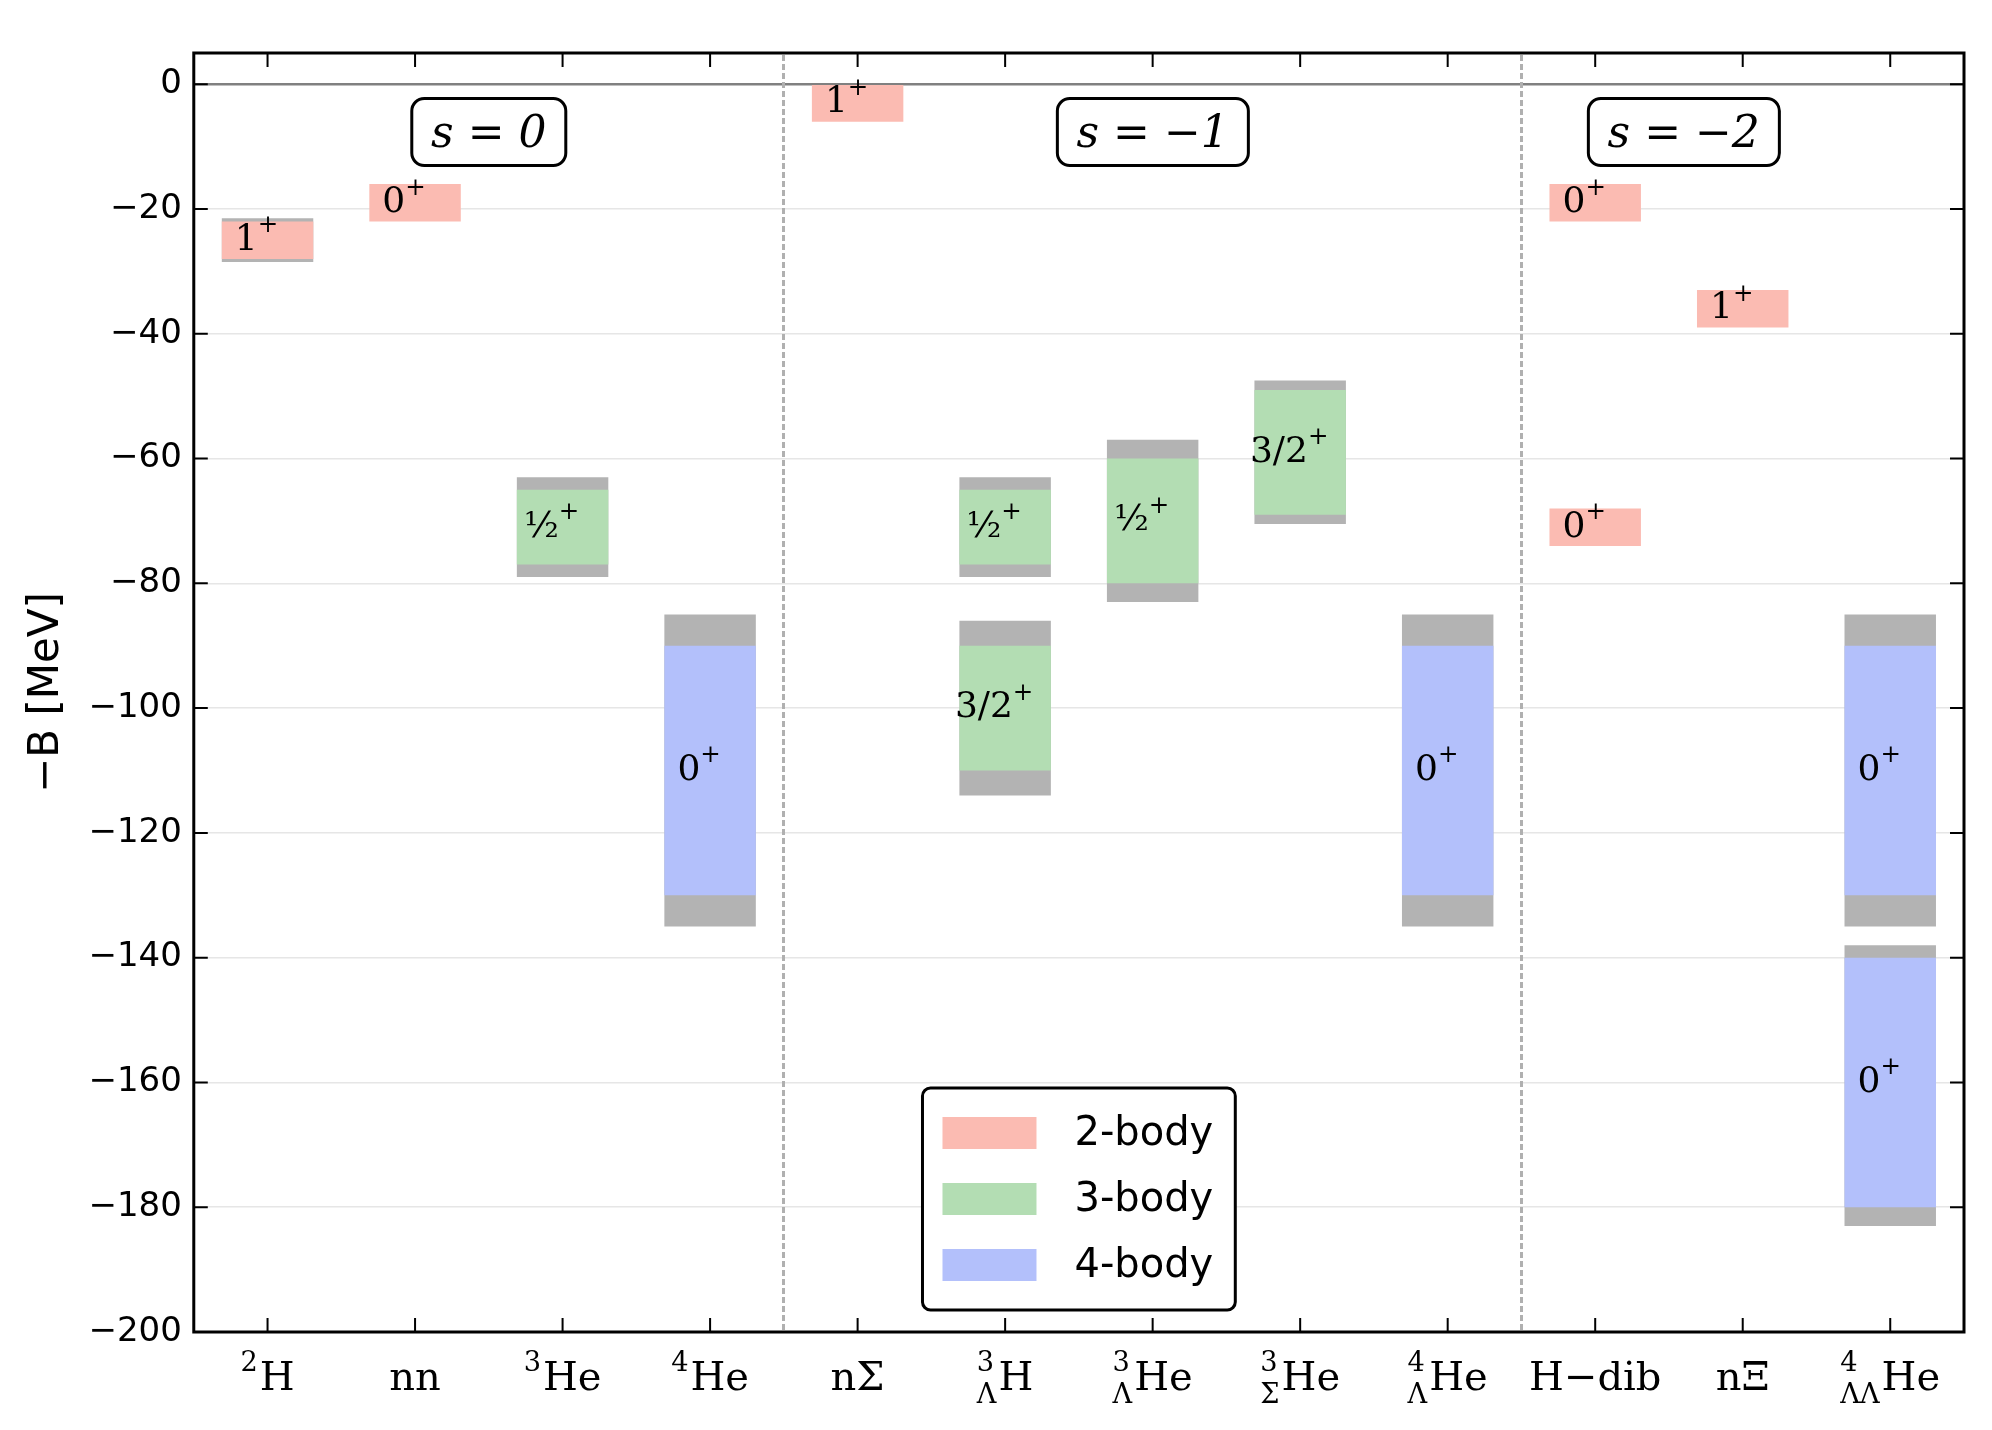  What do you see at coordinates (489, 132) in the screenshot?
I see `annotation: s = 0` at bounding box center [489, 132].